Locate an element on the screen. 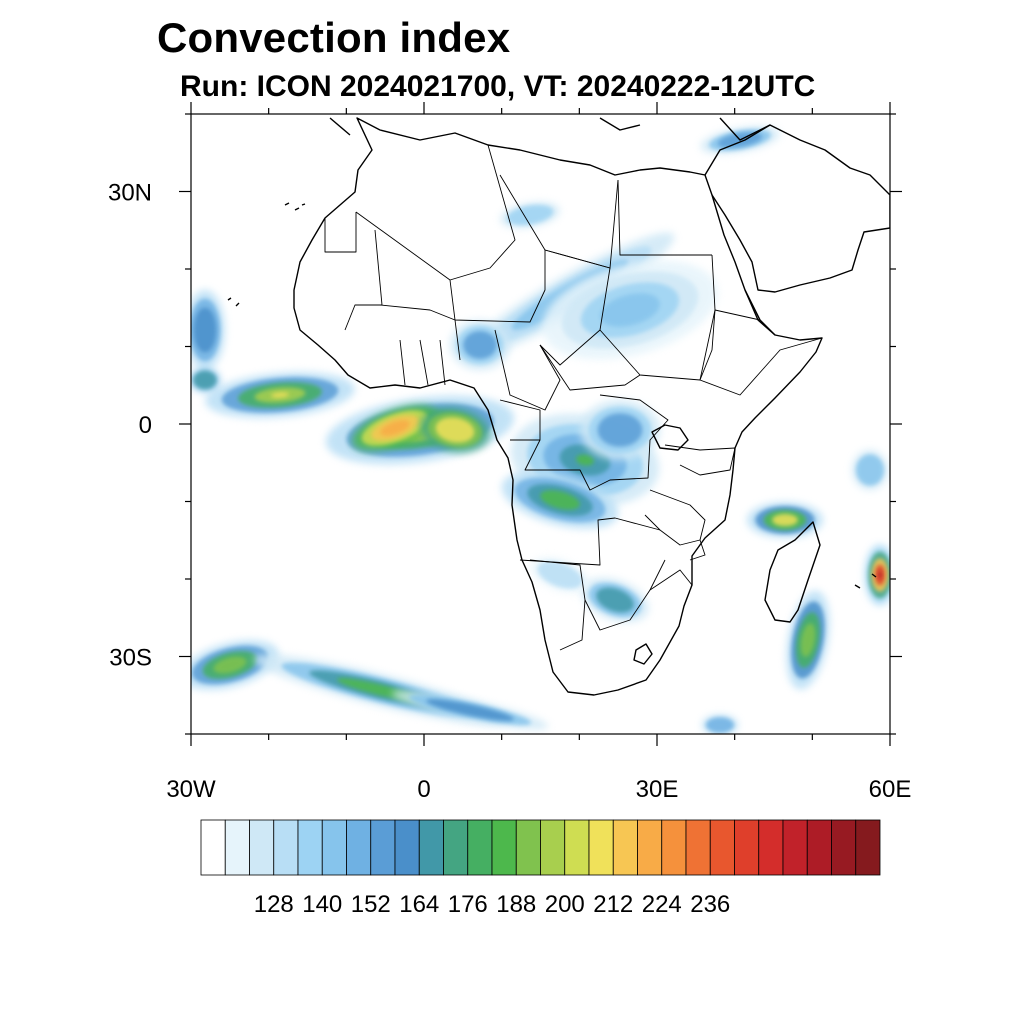  x-axis-labels: 30W 0 30E 60E is located at coordinates (538, 789).